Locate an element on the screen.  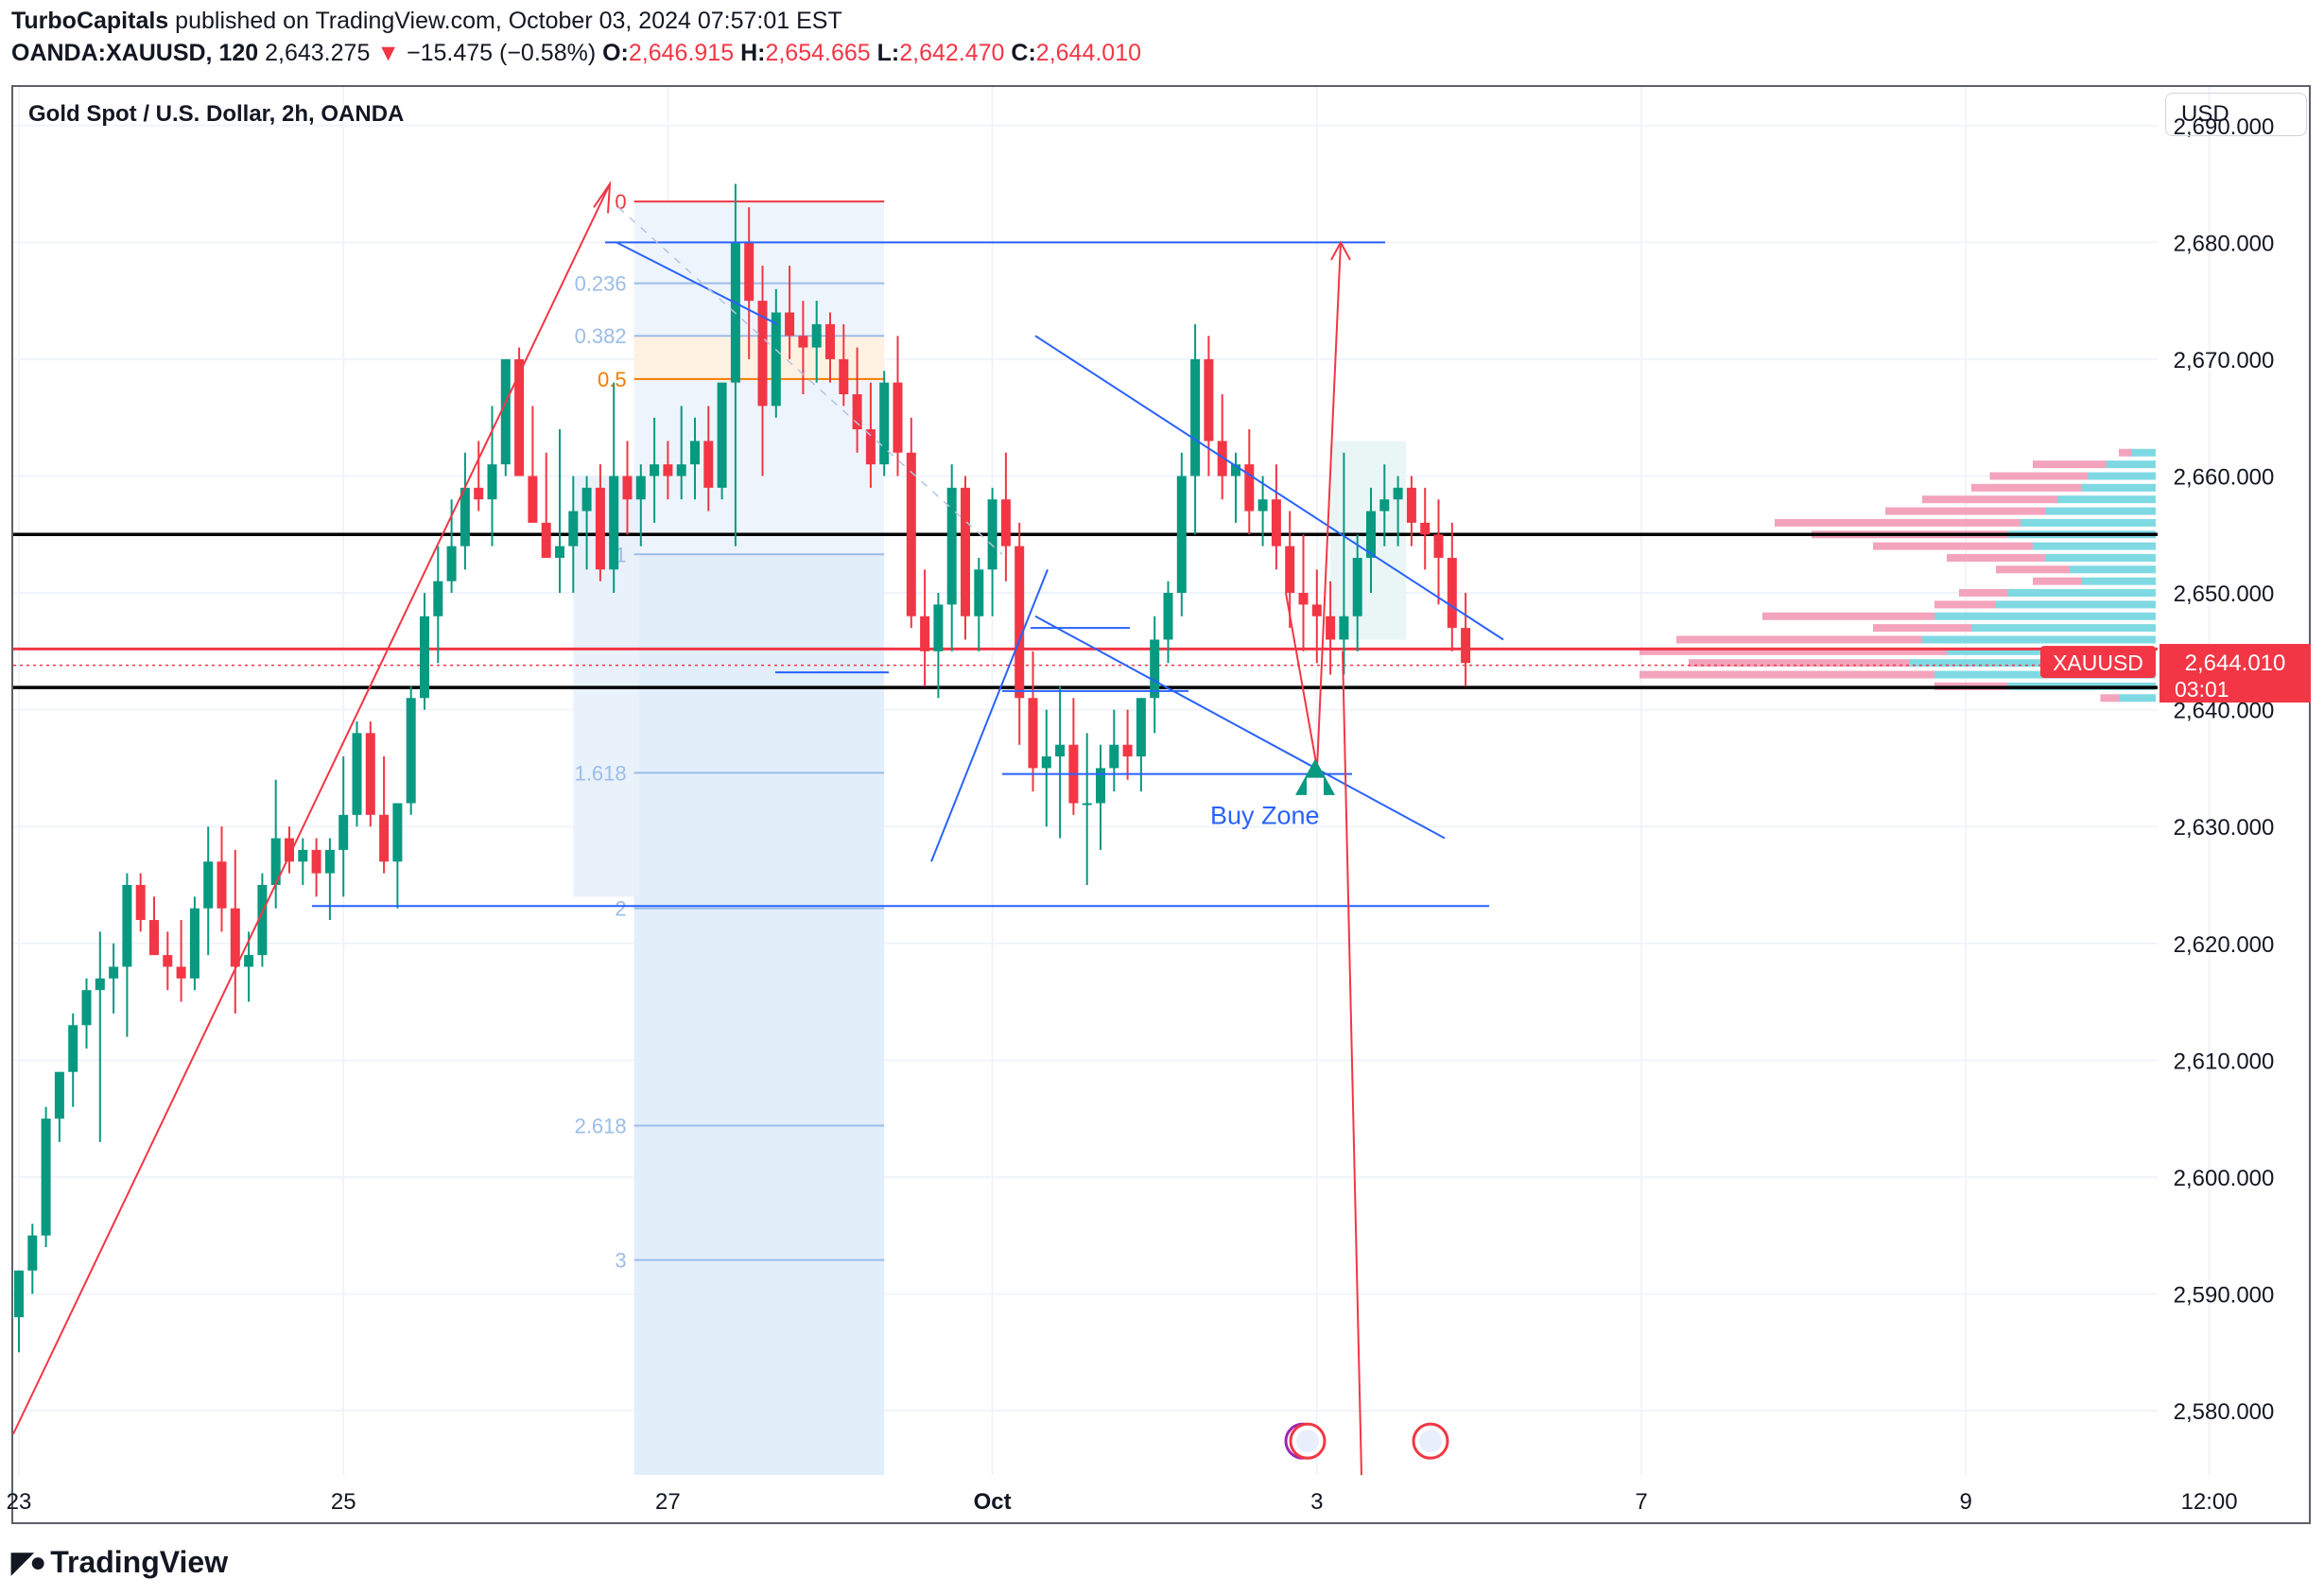
price-tick-label: 2,650.000 is located at coordinates (2224, 594).